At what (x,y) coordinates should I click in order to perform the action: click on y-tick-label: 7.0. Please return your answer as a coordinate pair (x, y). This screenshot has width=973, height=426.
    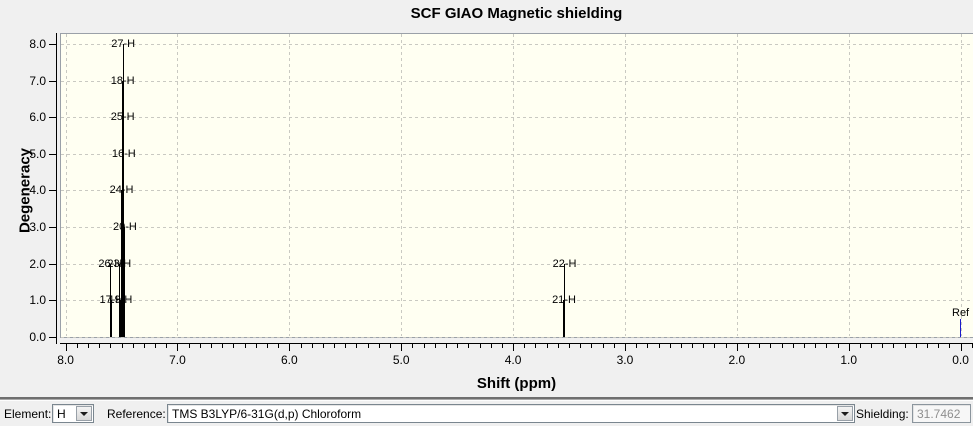
    Looking at the image, I should click on (37, 80).